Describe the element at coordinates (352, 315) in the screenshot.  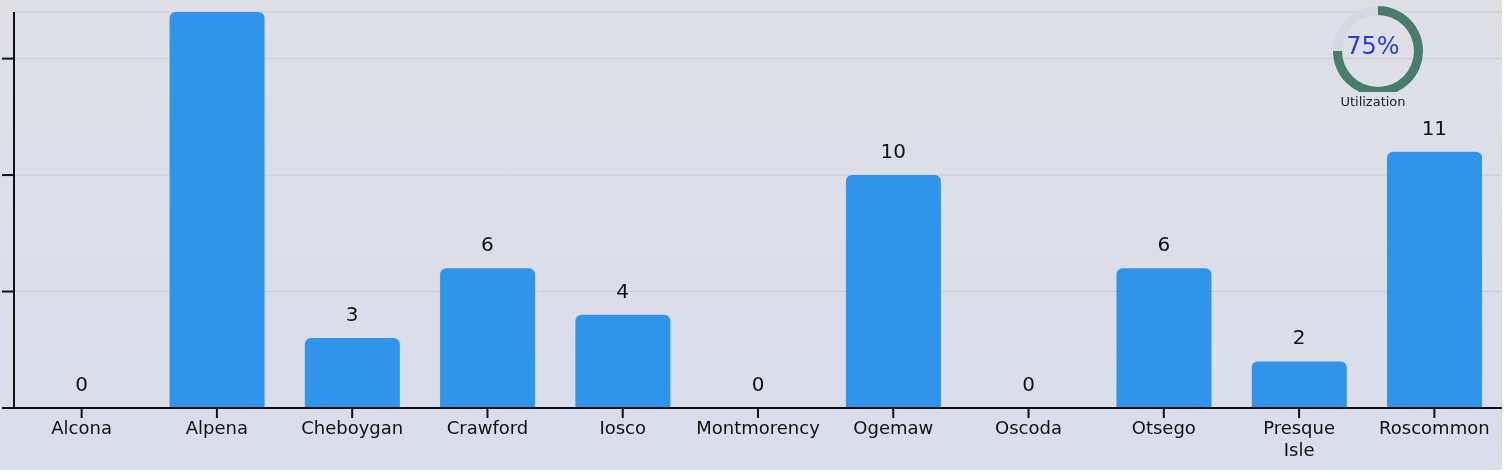
I see `data-label: 3` at that location.